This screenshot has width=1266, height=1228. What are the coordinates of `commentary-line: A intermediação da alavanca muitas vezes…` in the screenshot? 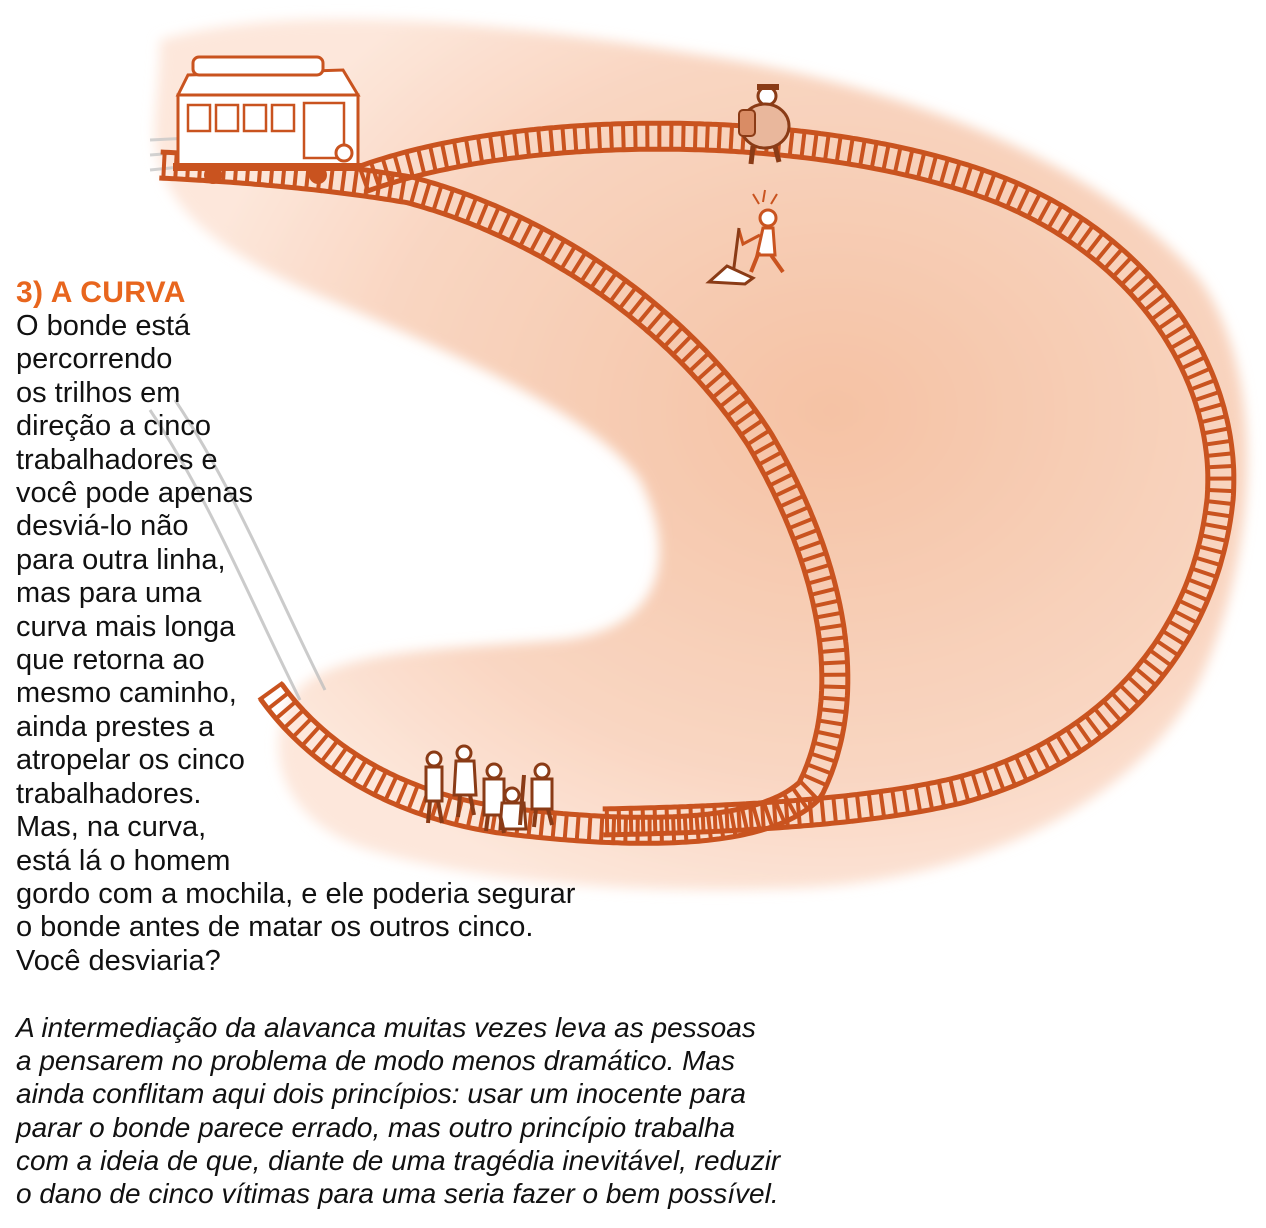 It's located at (386, 1027).